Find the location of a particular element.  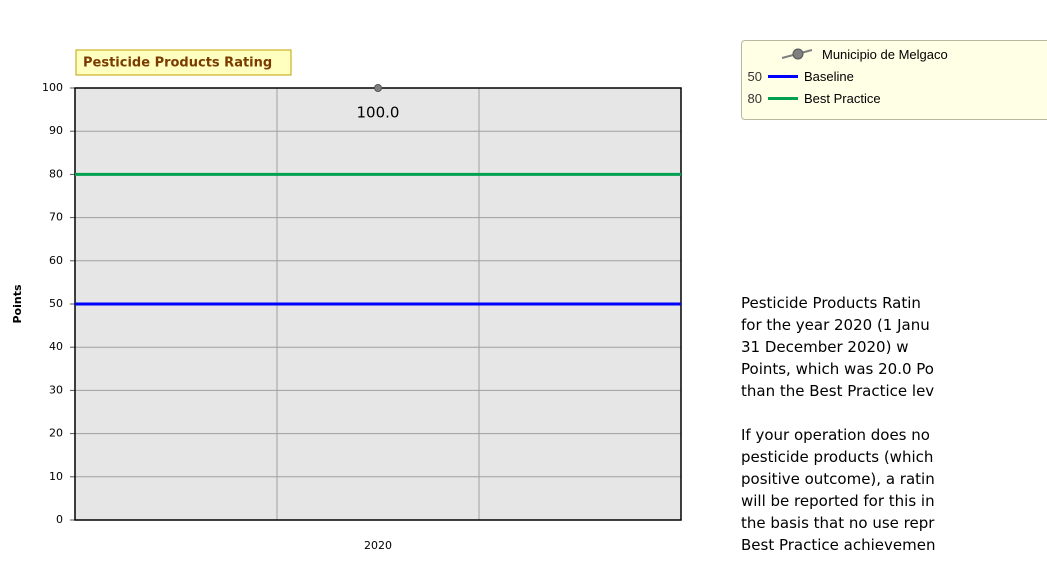

text-line: Best Practice achievemen is located at coordinates (838, 545).